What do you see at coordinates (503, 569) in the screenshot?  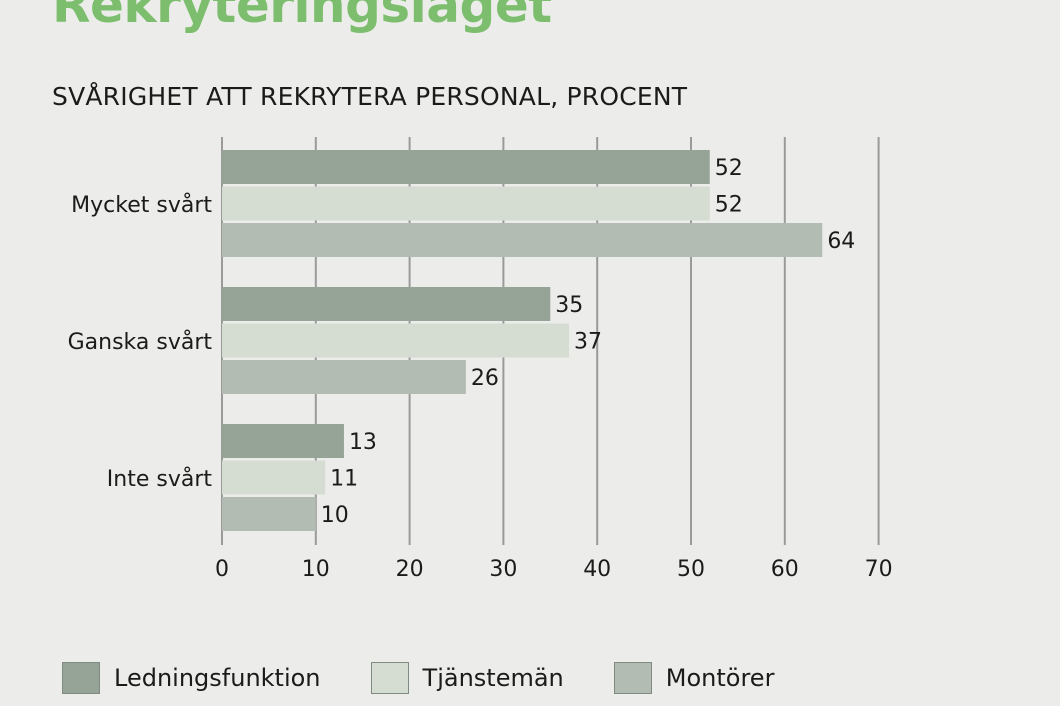 I see `x-tick-label: 30` at bounding box center [503, 569].